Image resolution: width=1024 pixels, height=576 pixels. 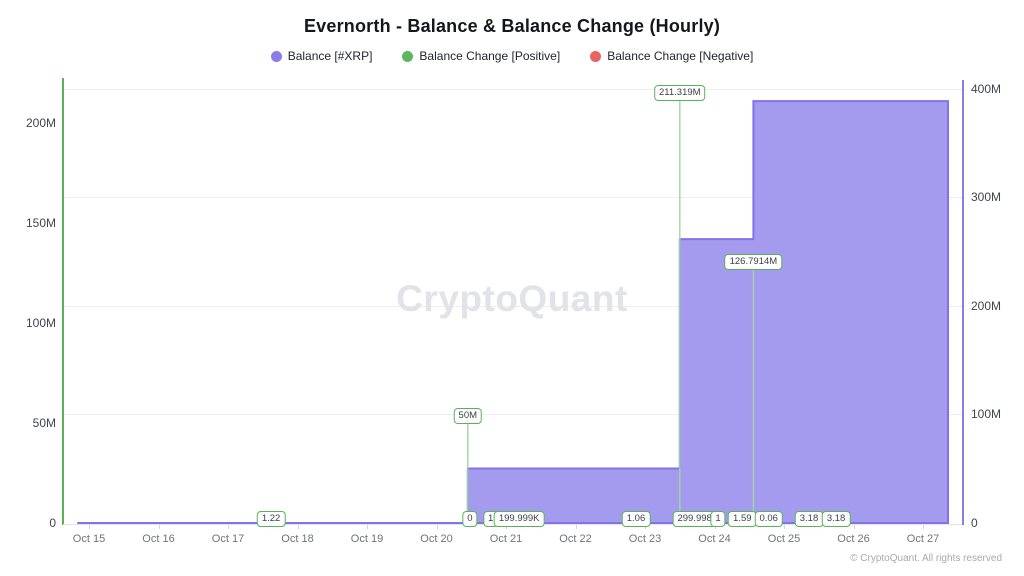 What do you see at coordinates (40, 123) in the screenshot?
I see `left-axis-tick-label: 200M` at bounding box center [40, 123].